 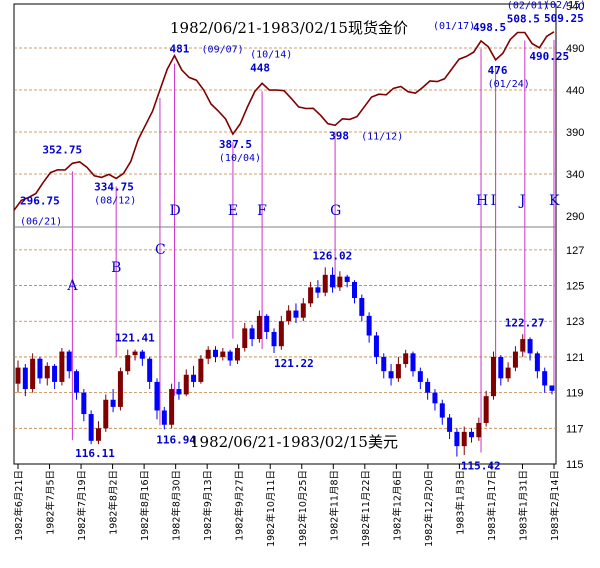 I want to click on gold-y-tick-label: 490, so click(x=575, y=49).